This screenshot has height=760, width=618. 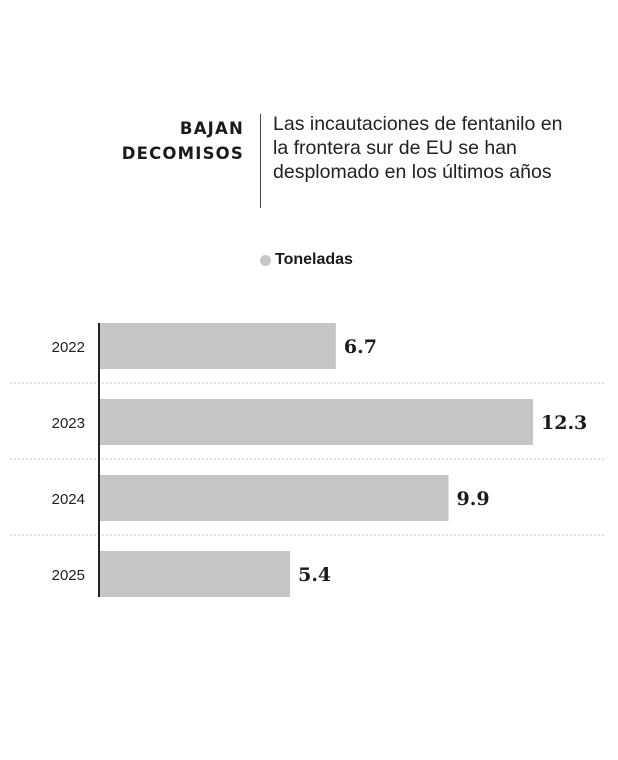 What do you see at coordinates (260, 161) in the screenshot?
I see `header-divider` at bounding box center [260, 161].